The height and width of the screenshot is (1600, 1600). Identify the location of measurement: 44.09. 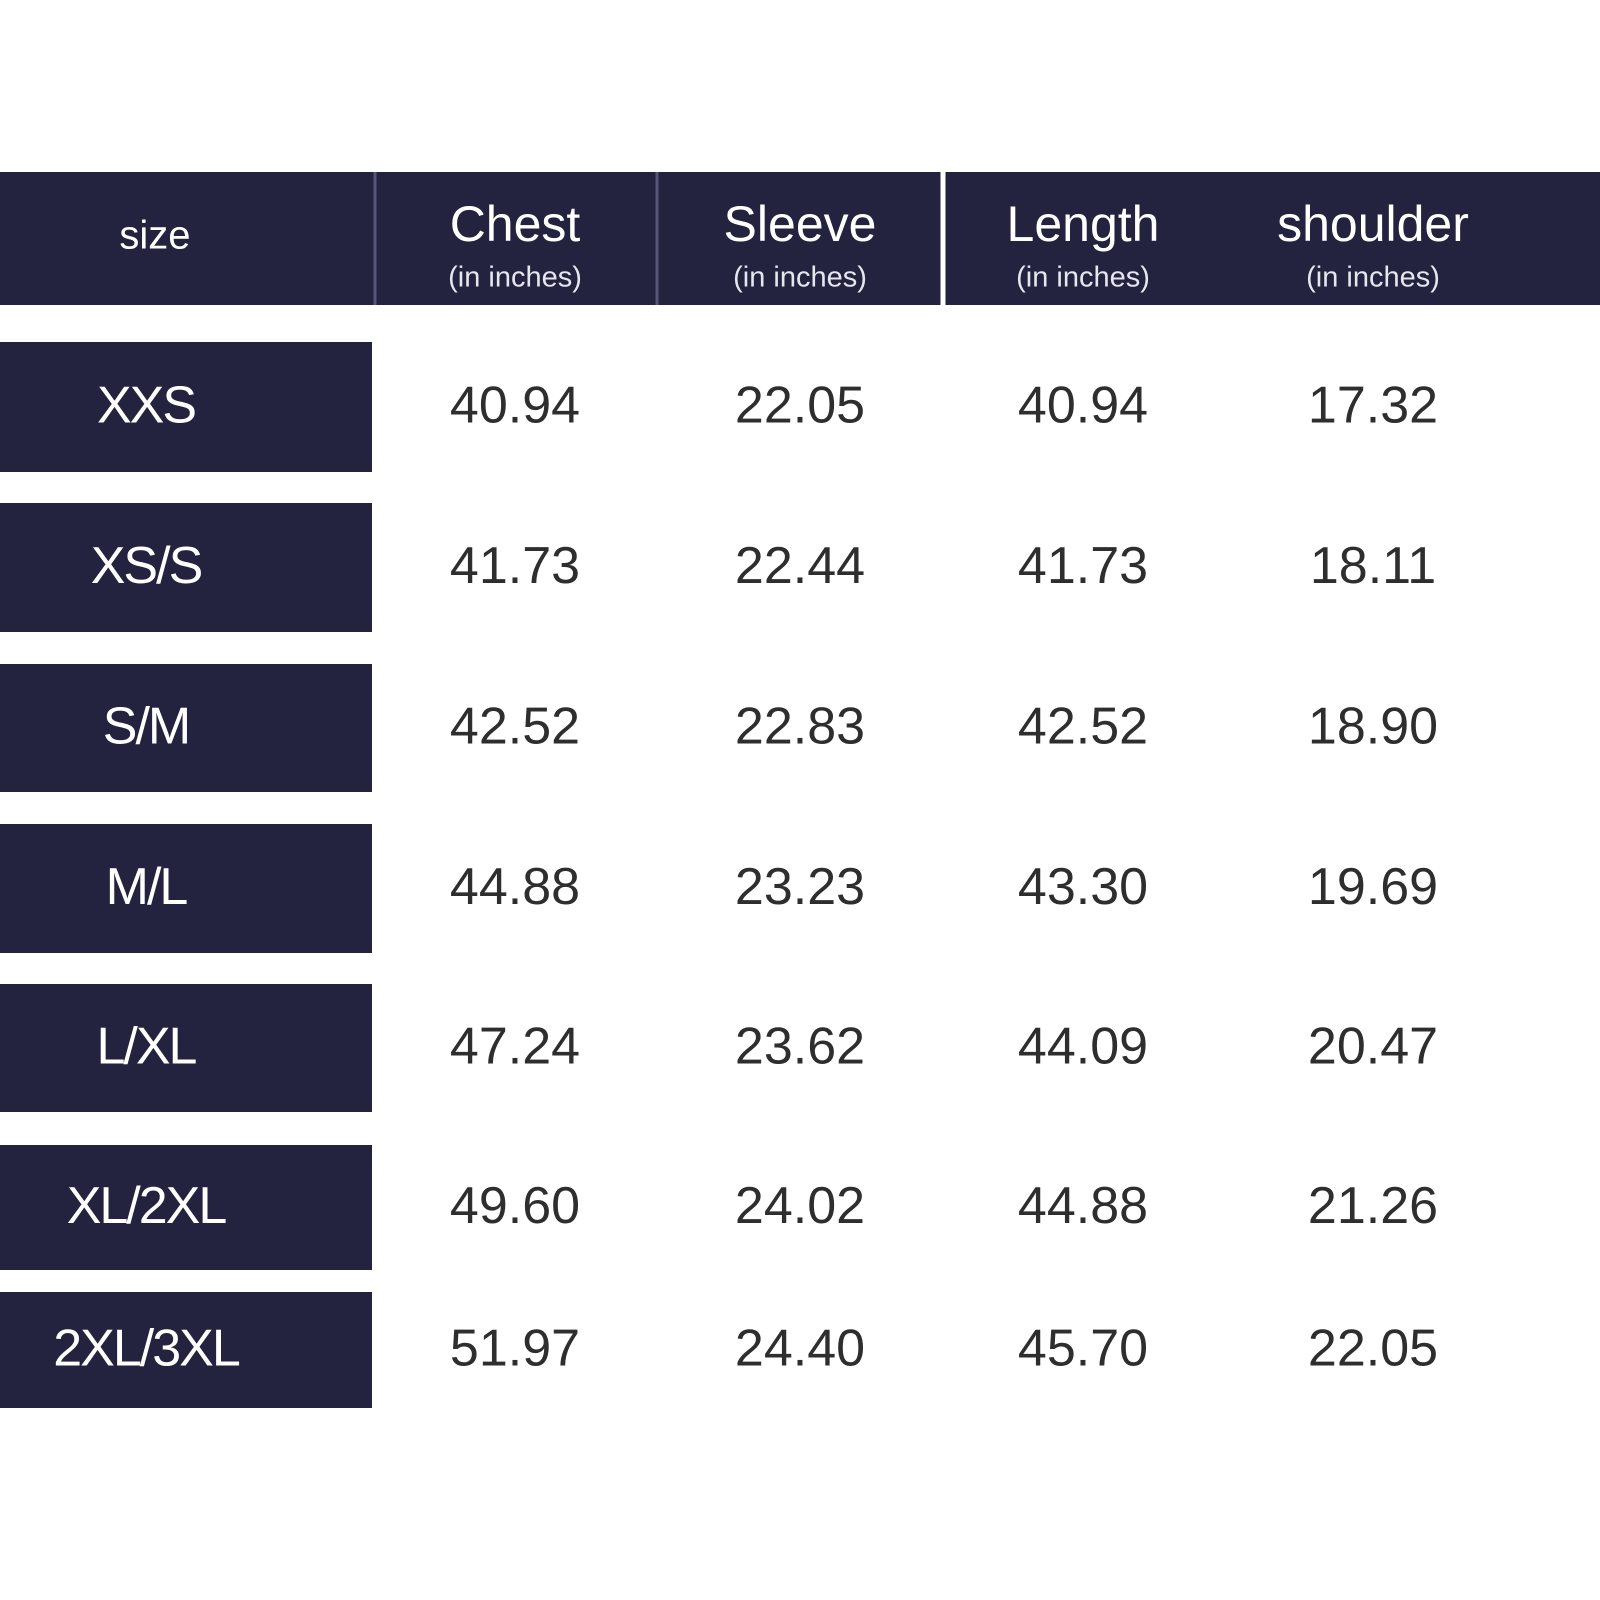
(1083, 1047).